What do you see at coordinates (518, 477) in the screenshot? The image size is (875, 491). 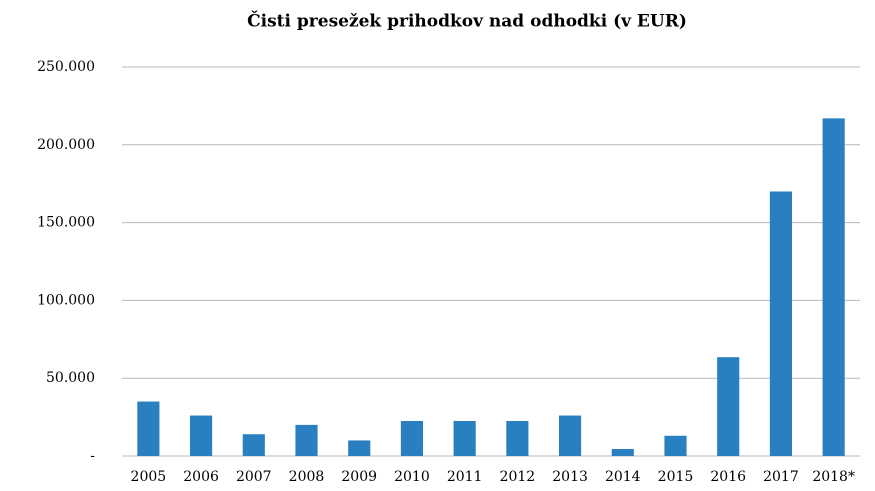 I see `x-tick-label: 2012` at bounding box center [518, 477].